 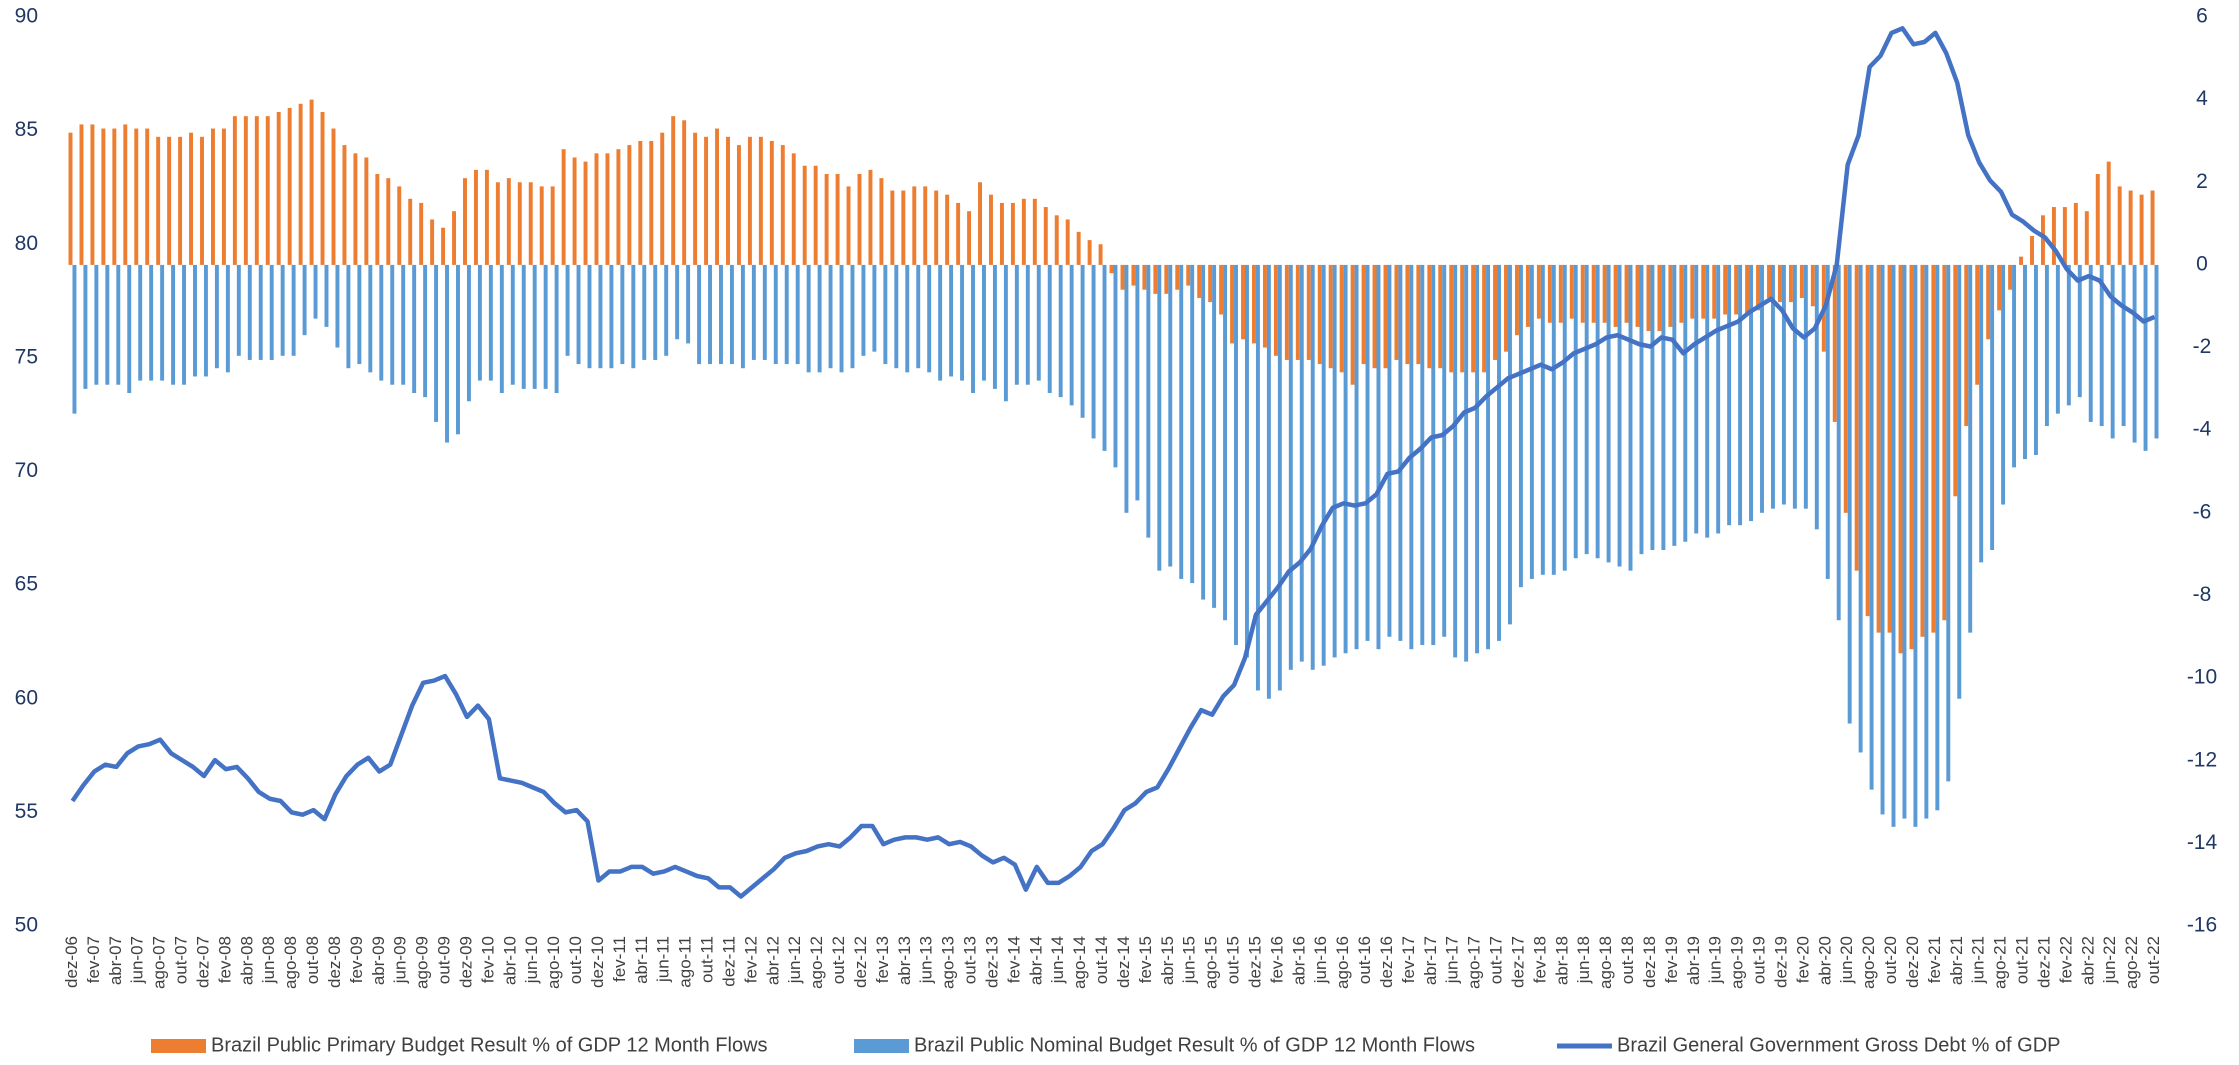 I want to click on x-tick-label: out-17, so click(x=1496, y=960).